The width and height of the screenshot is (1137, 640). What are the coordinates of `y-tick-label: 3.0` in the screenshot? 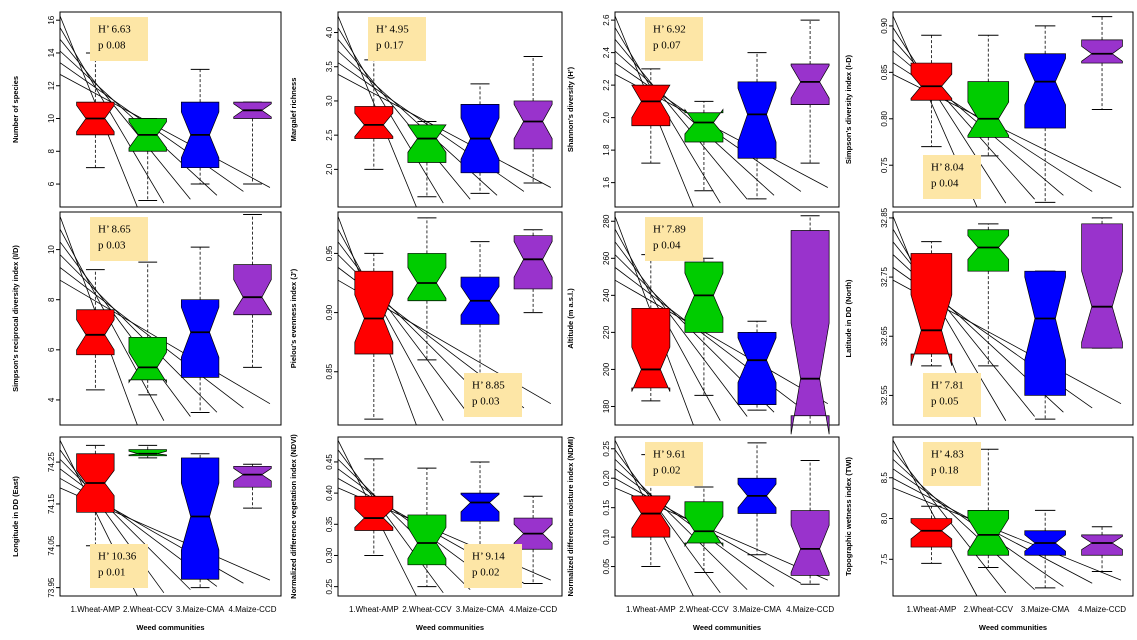 It's located at (329, 101).